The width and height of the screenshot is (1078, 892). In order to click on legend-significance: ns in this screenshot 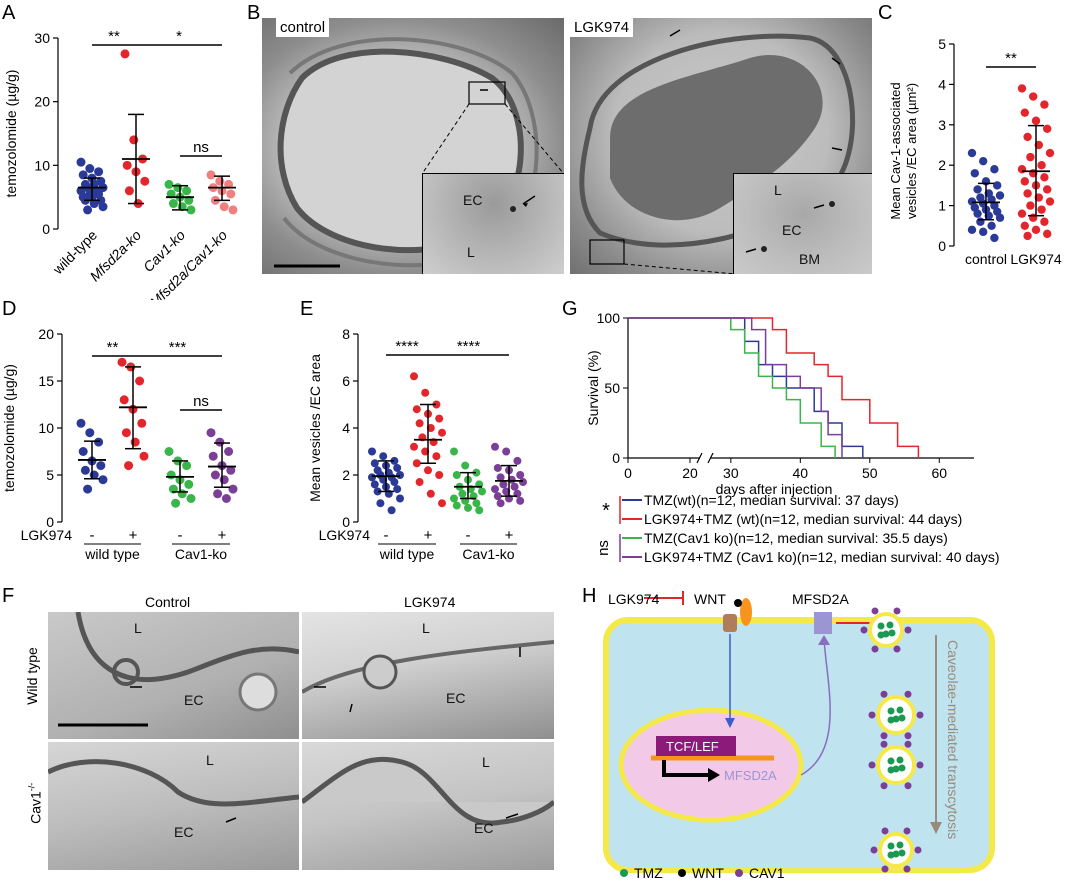, I will do `click(603, 548)`.